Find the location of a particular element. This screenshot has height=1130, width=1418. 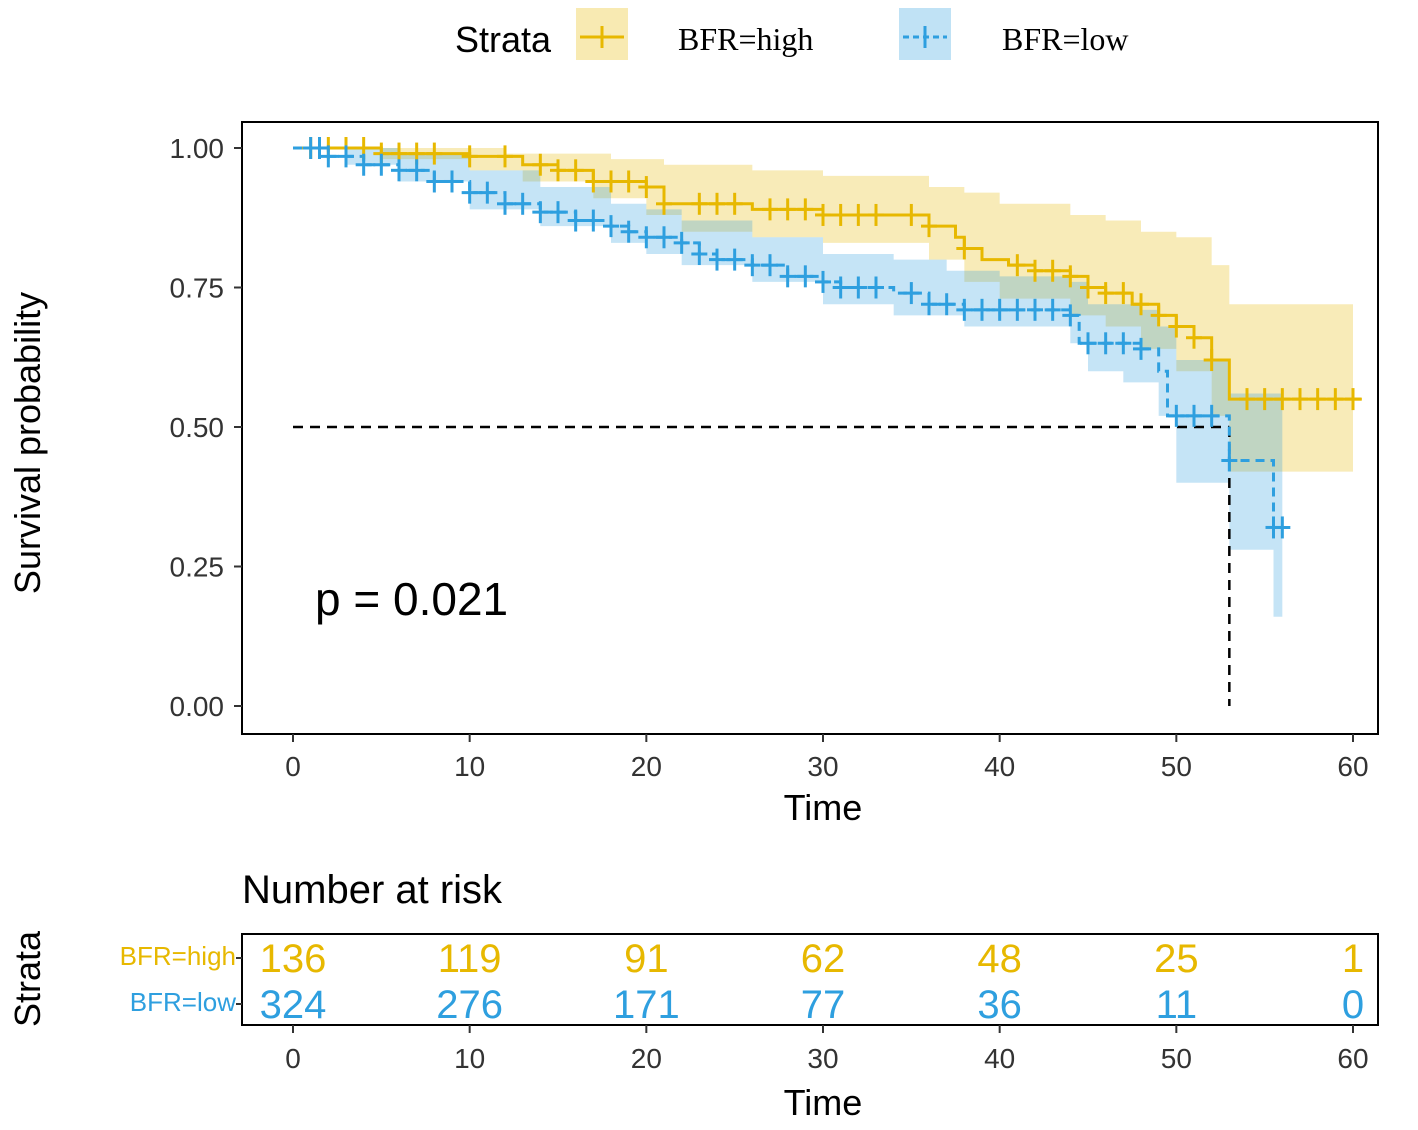

risk-x-axis: 0 10 20 30 40 50 60 is located at coordinates (827, 1049).